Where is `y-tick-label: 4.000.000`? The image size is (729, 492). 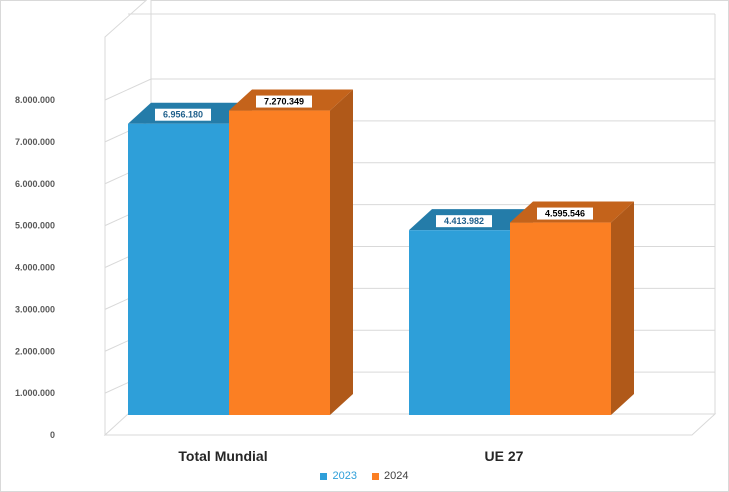 y-tick-label: 4.000.000 is located at coordinates (35, 268).